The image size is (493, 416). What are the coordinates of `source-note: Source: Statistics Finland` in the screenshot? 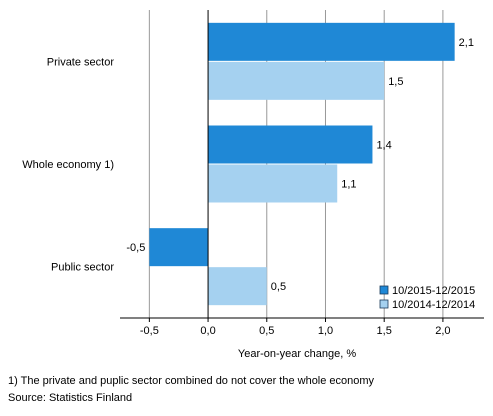 It's located at (70, 398).